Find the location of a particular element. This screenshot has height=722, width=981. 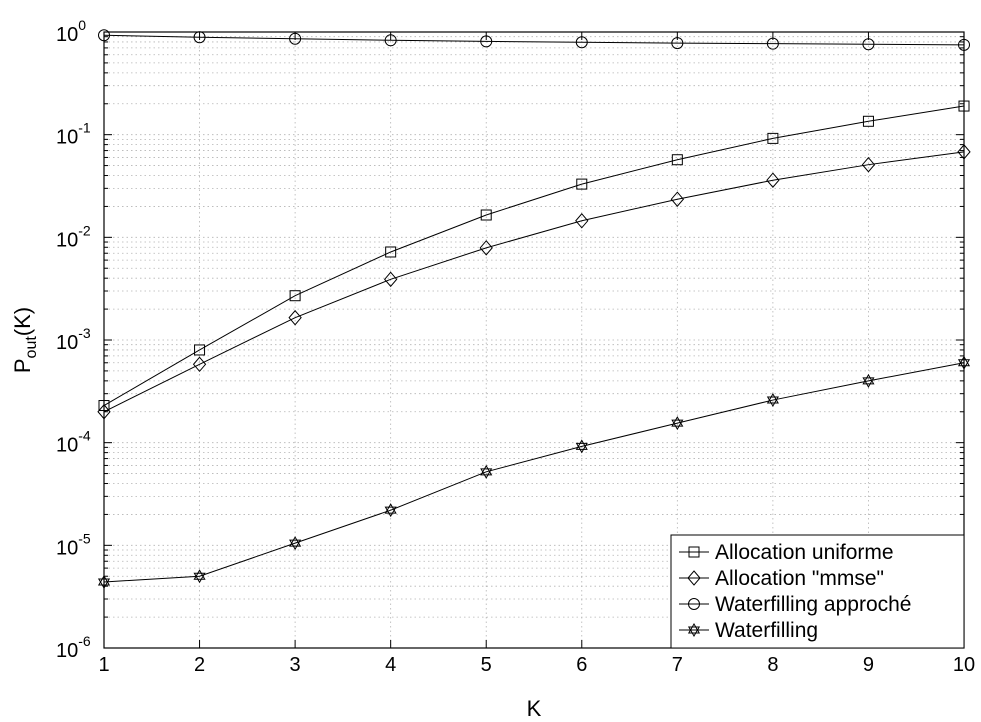

y-tick-label: 10⁻² is located at coordinates (73, 236).